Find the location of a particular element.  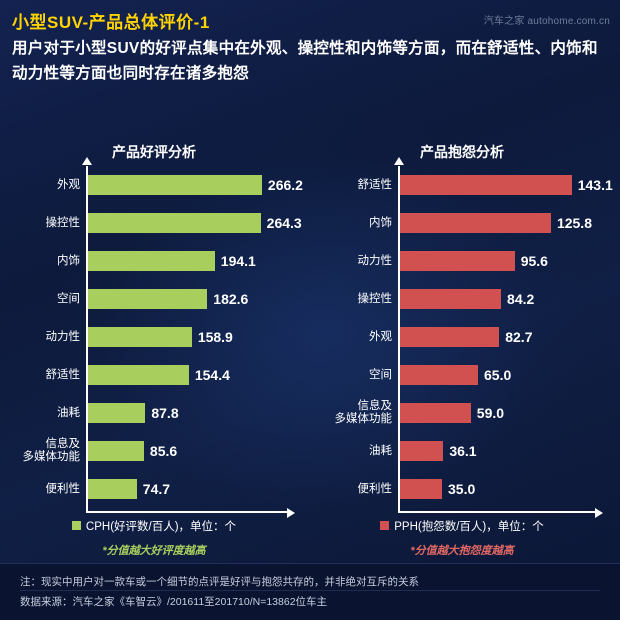

right-chart-title: 产品抱怨分析 is located at coordinates (462, 152).